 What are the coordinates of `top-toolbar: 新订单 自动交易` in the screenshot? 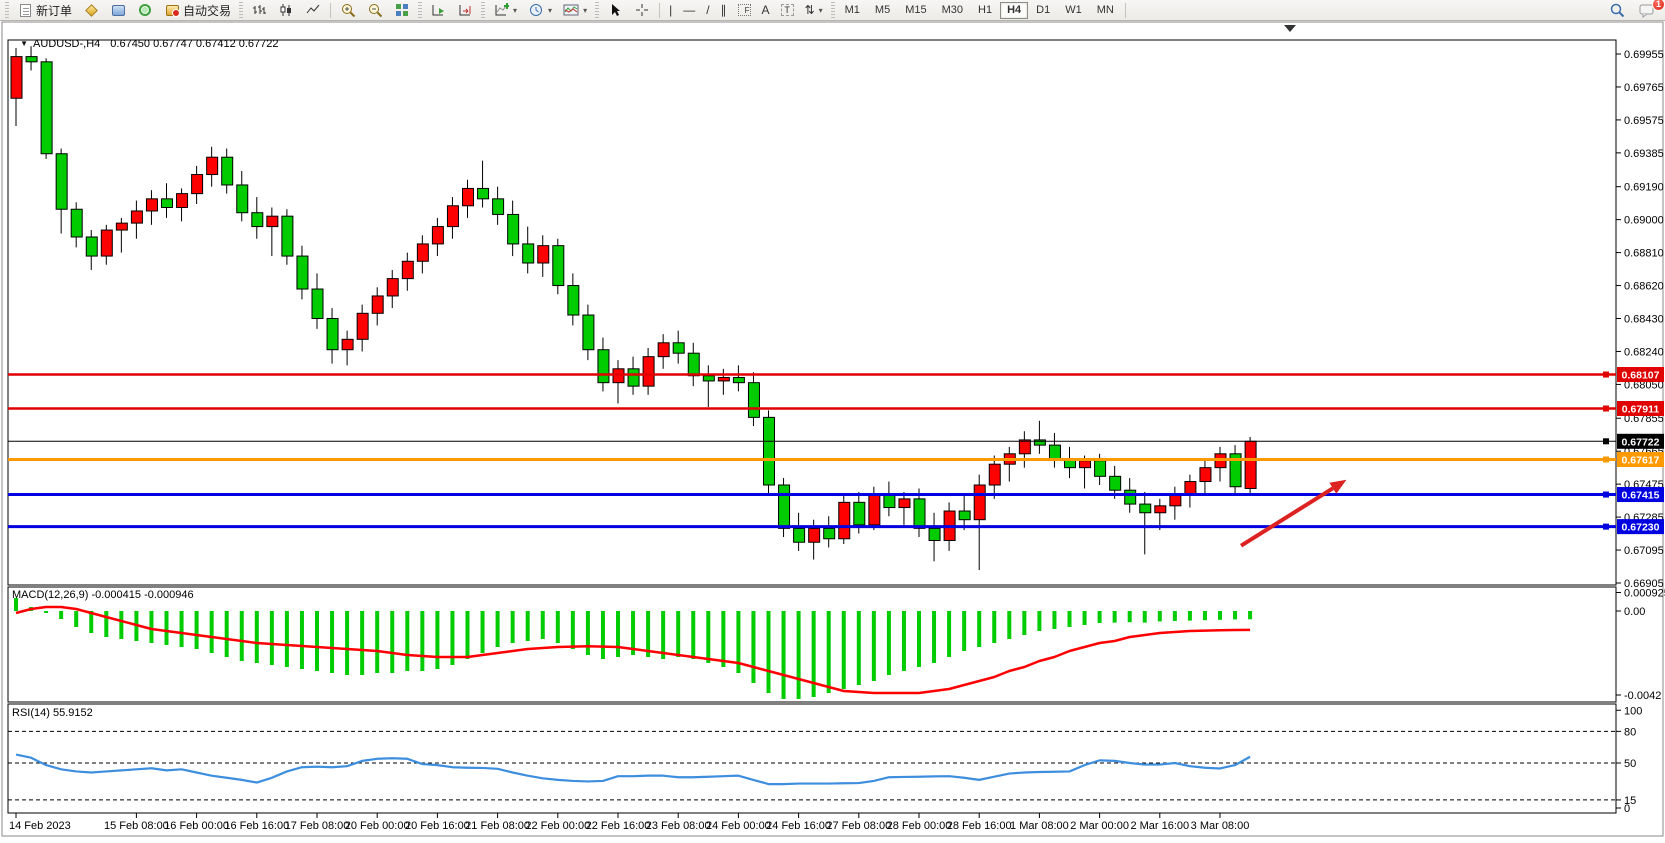 It's located at (832, 10).